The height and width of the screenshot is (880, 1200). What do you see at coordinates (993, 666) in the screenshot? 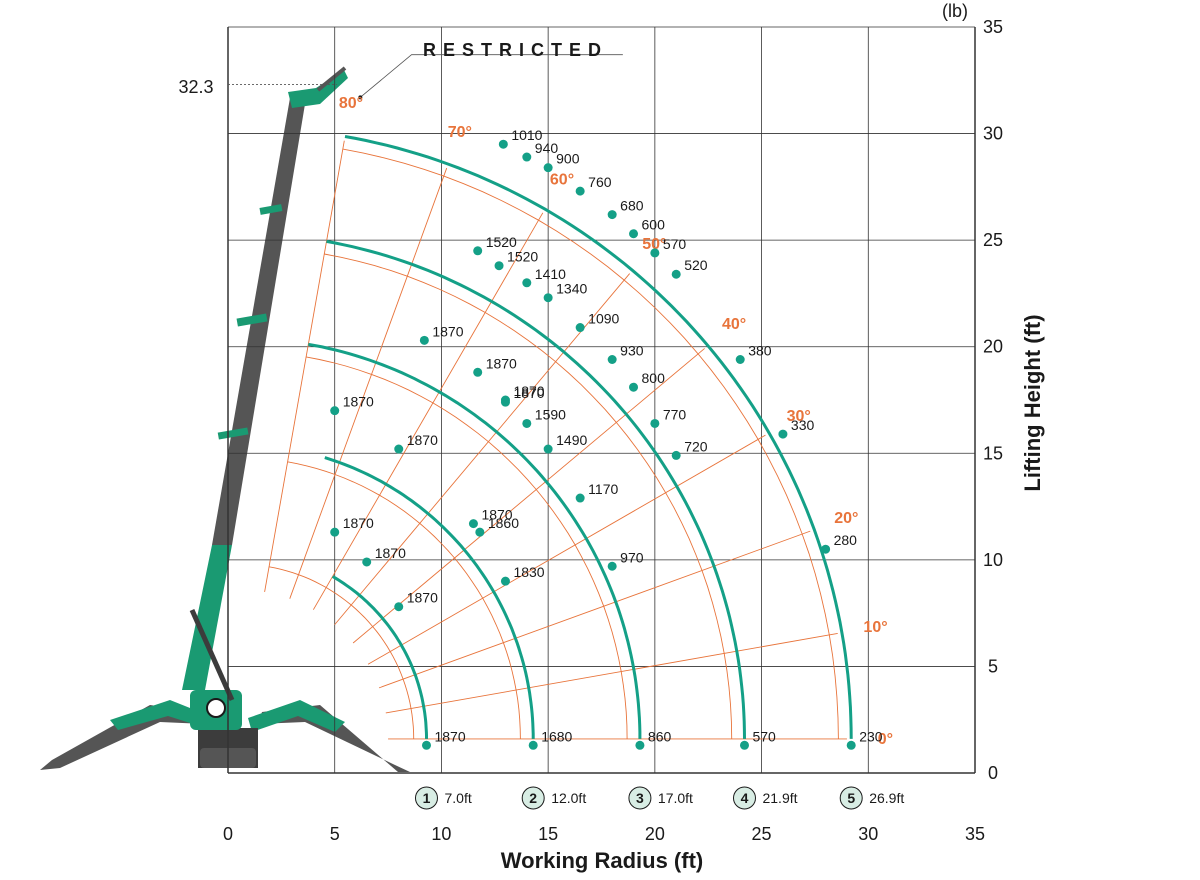
I see `y-tick-label: 5` at bounding box center [993, 666].